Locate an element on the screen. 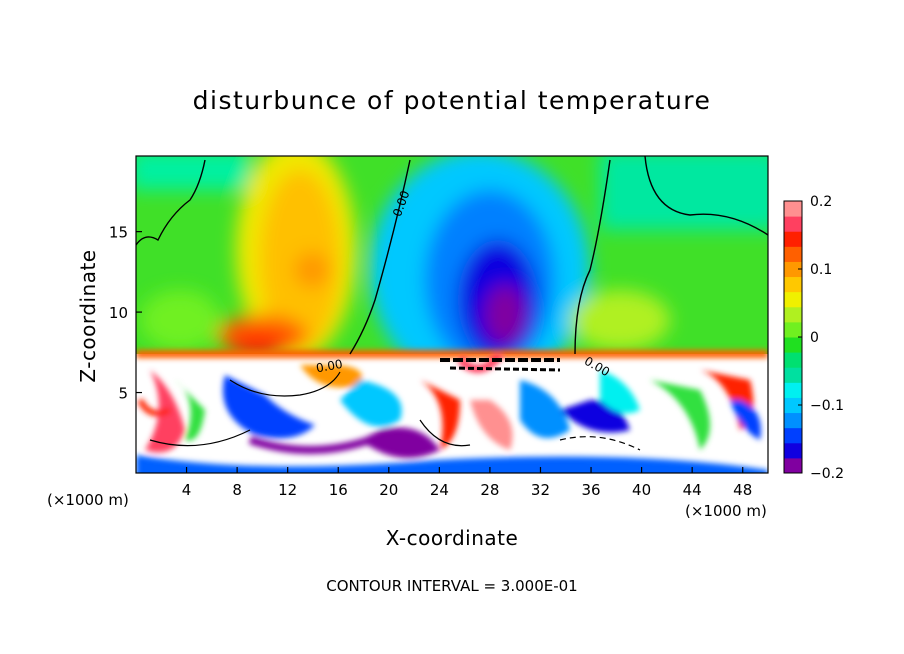 The image size is (904, 654). colorbar-tick-label: −0.1 is located at coordinates (827, 406).